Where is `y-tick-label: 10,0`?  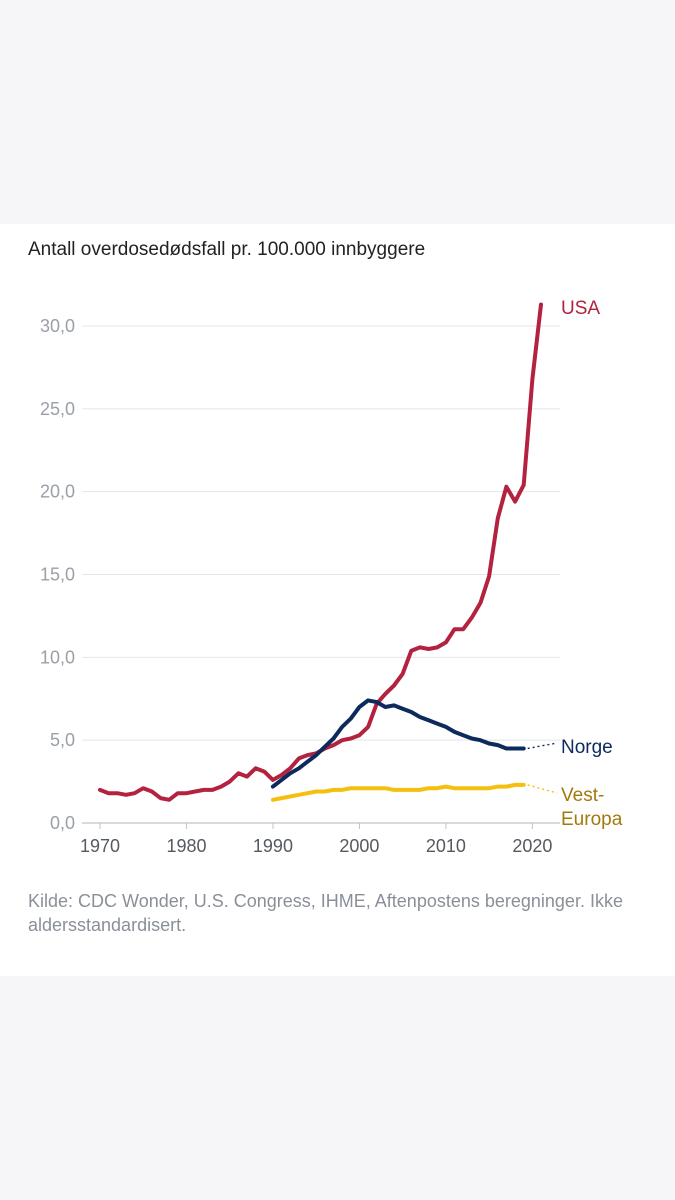 y-tick-label: 10,0 is located at coordinates (57, 657).